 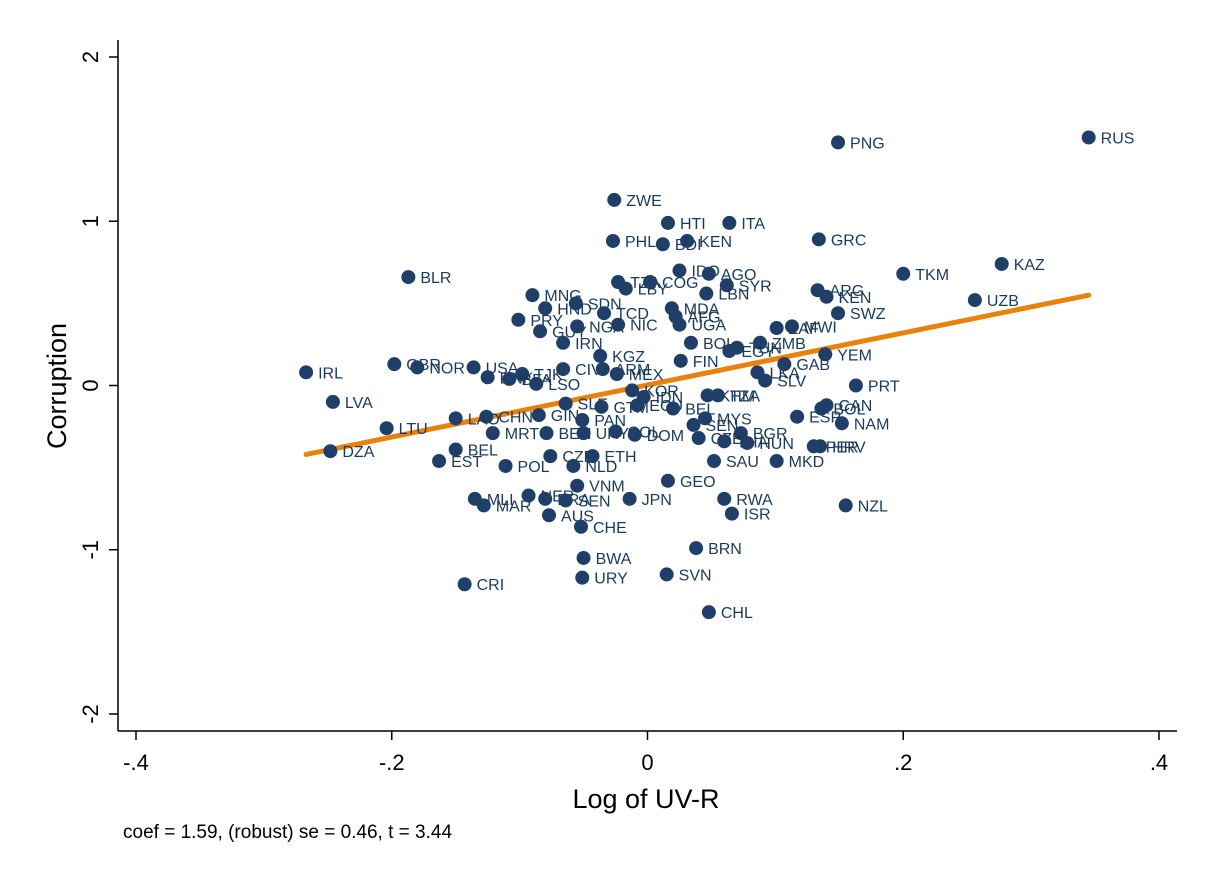 I want to click on data-point-label: COG, so click(x=680, y=283).